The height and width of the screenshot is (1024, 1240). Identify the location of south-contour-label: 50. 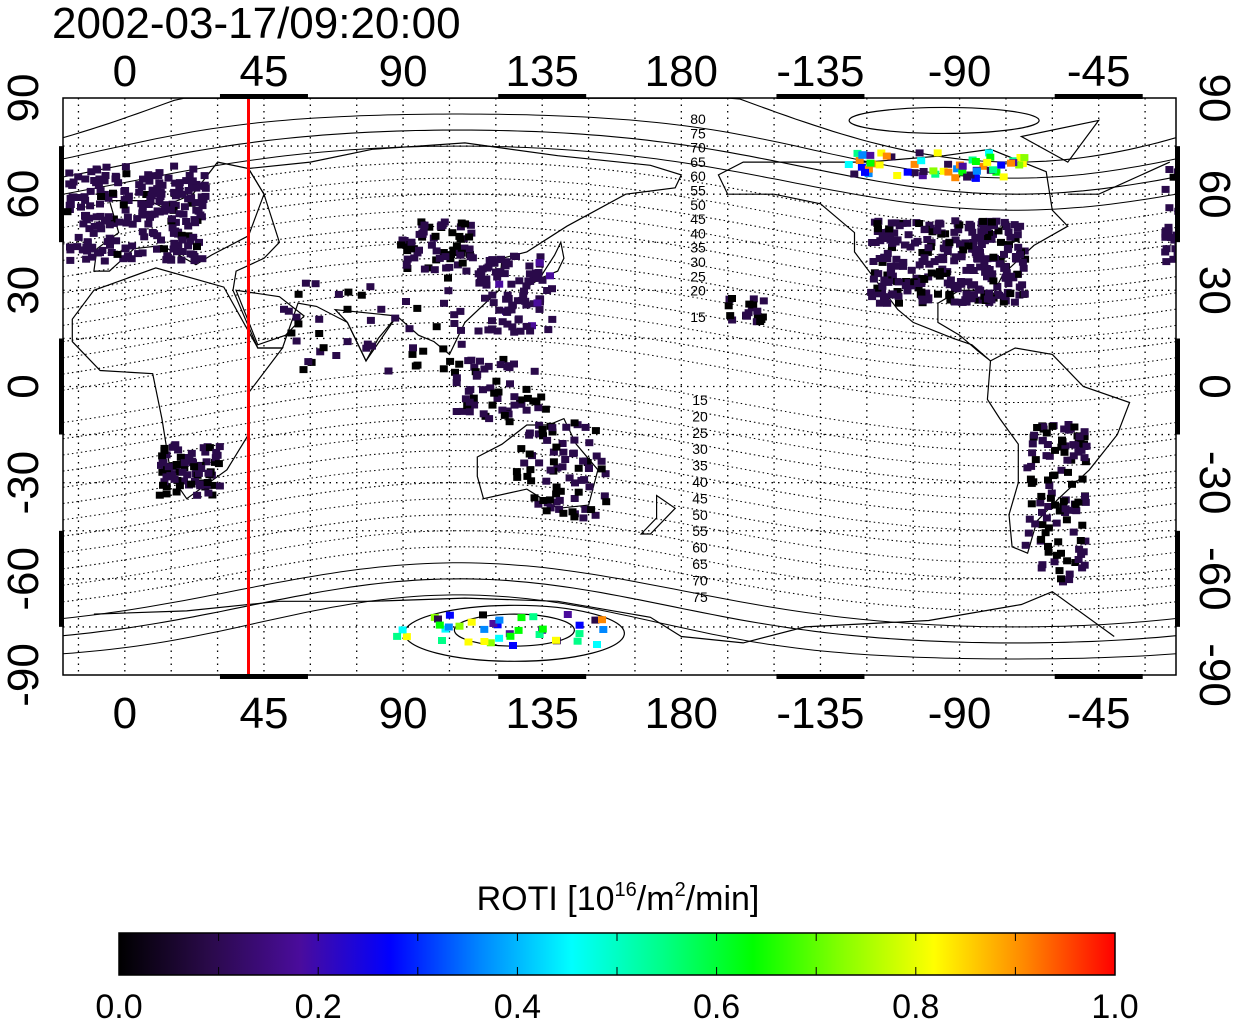
(700, 515).